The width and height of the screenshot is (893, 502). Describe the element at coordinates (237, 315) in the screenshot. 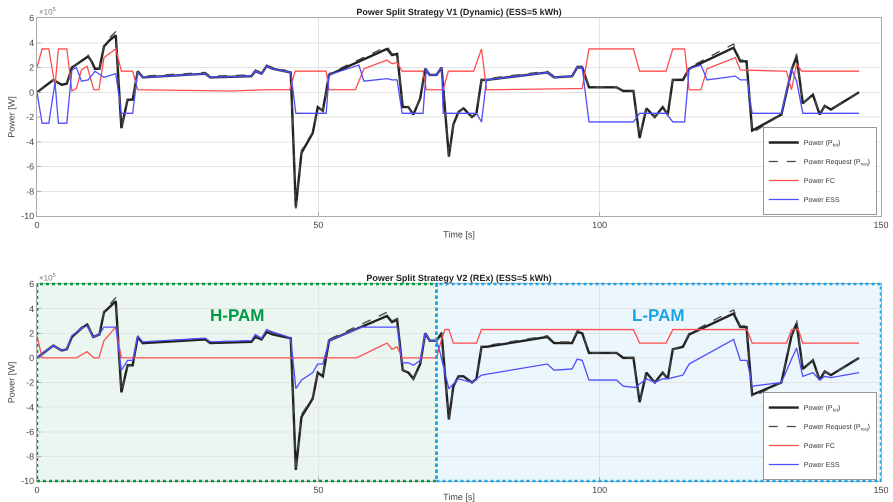

I see `band-label: H-PAM` at that location.